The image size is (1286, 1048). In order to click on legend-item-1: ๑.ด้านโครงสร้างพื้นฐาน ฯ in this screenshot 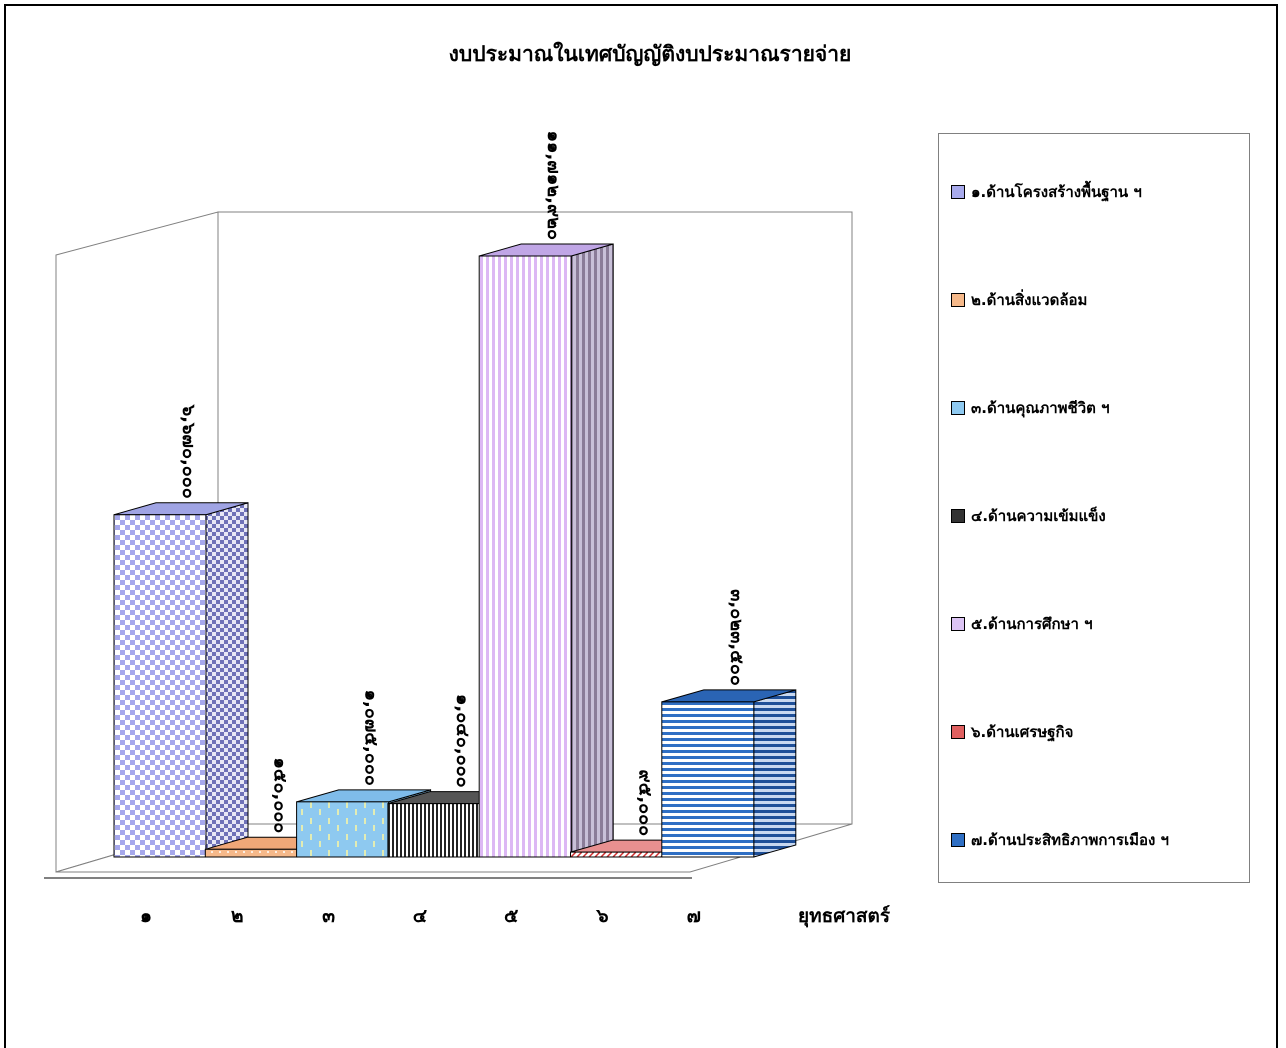, I will do `click(1046, 192)`.